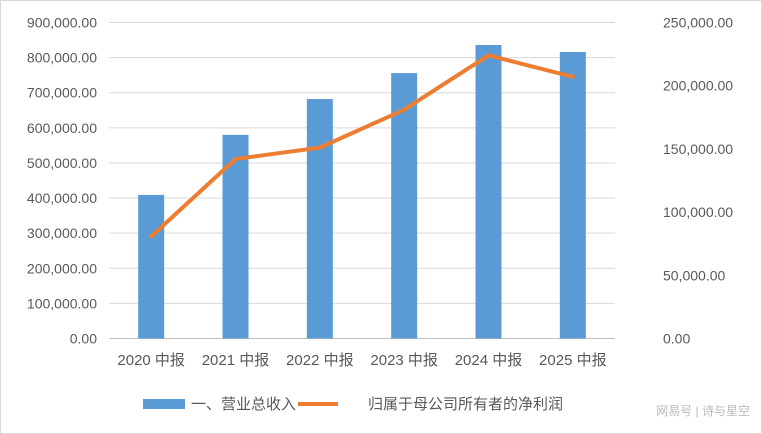  Describe the element at coordinates (62, 233) in the screenshot. I see `left-tick-label: 300,000.00` at that location.